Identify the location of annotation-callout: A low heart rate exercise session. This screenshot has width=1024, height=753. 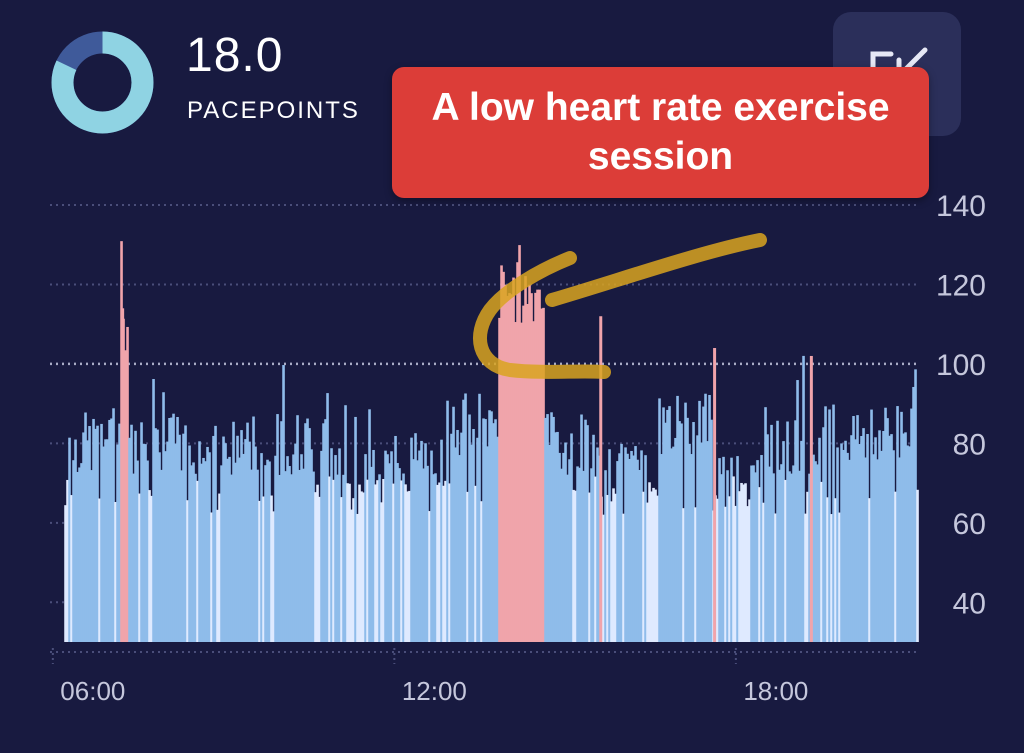
(660, 132).